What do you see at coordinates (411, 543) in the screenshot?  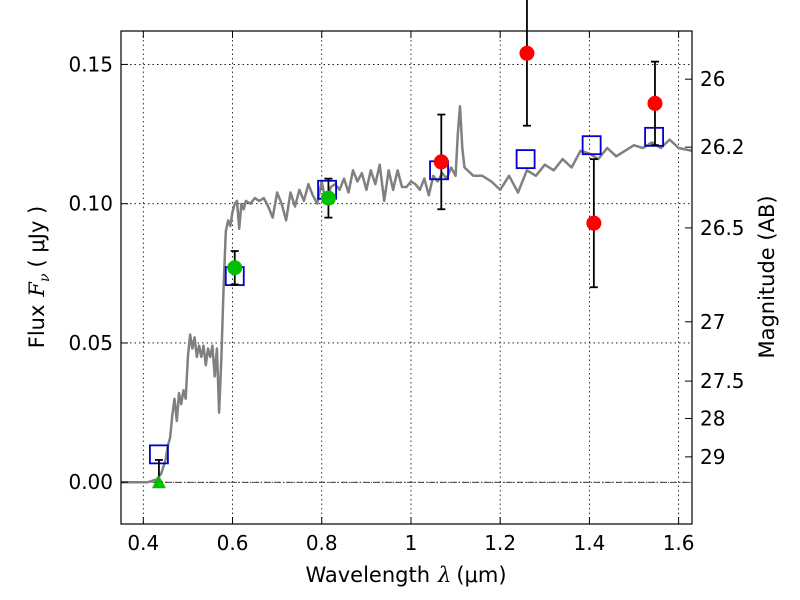 I see `x-tick-label: 1` at bounding box center [411, 543].